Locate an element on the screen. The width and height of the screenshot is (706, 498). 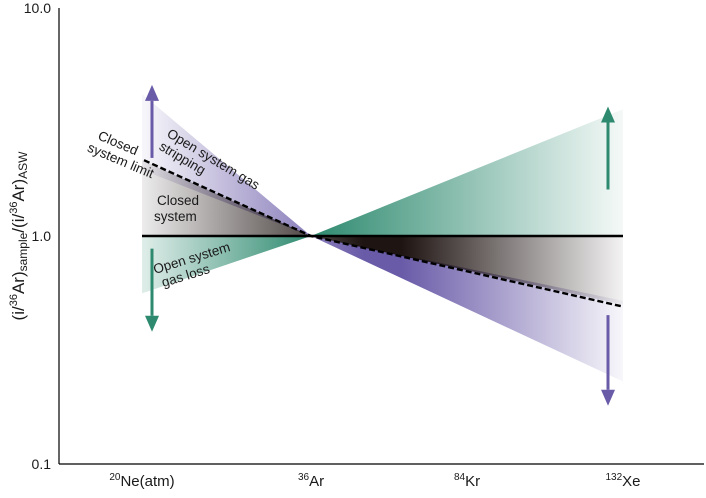
x-tick-kr-base: Kr is located at coordinates (472, 481).